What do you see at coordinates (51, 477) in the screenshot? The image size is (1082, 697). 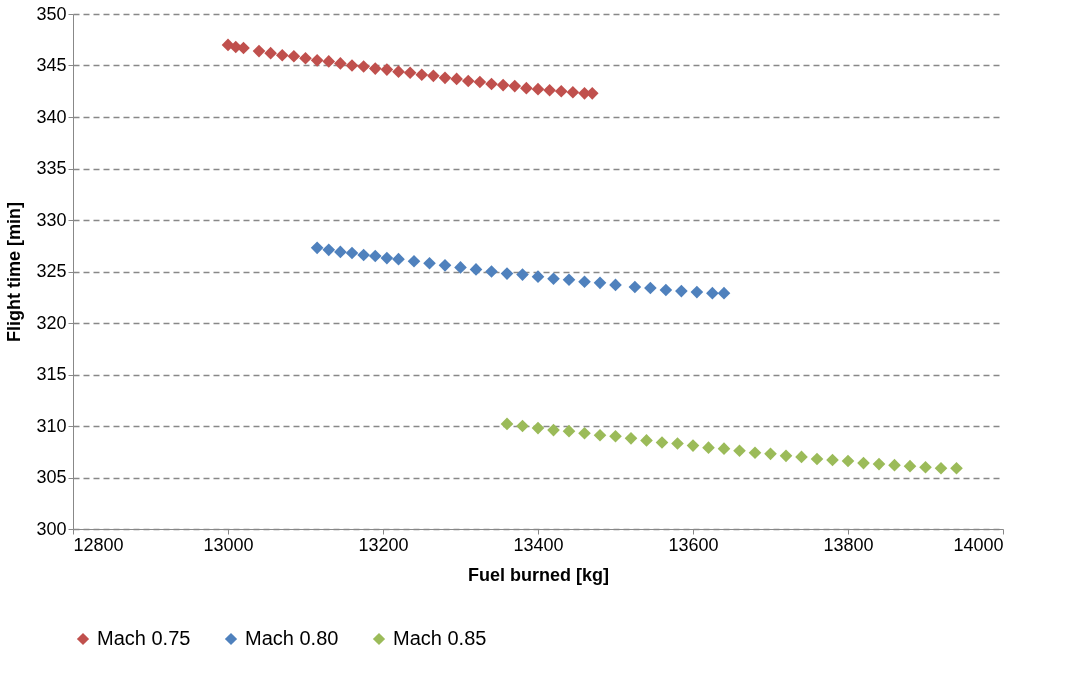 I see `y-tick-label: 305` at bounding box center [51, 477].